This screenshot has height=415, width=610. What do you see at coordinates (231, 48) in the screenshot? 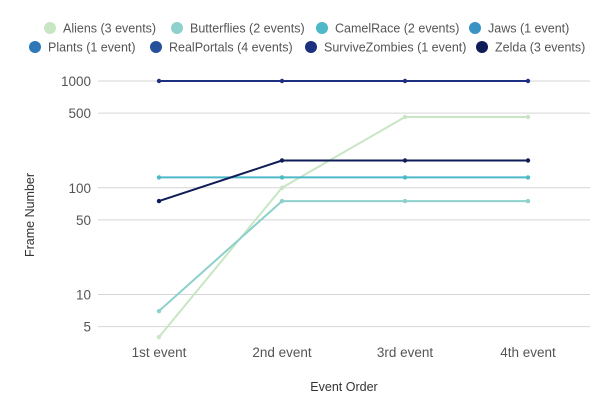
I see `legend-label: RealPortals (4 events)` at bounding box center [231, 48].